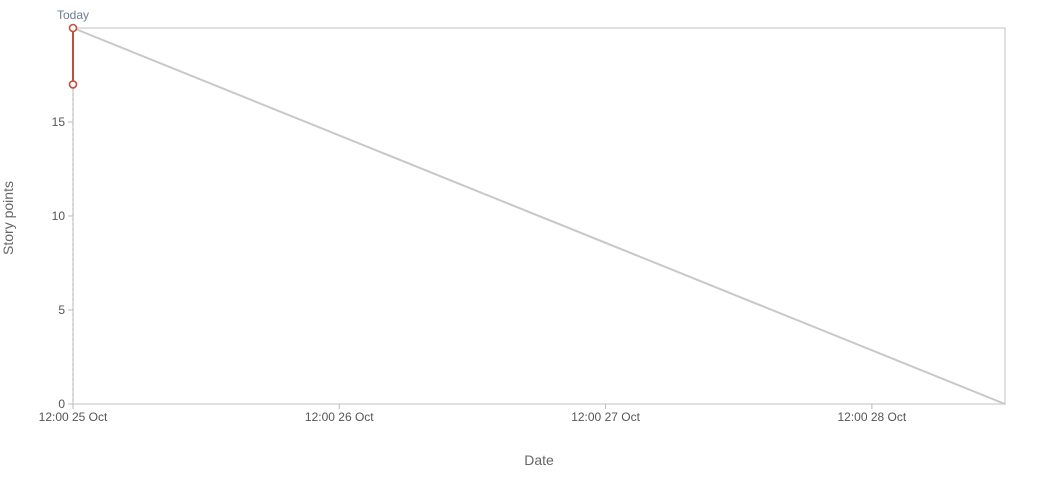 This screenshot has height=500, width=1045. I want to click on x-tick-label: 12:00 25 Oct, so click(73, 417).